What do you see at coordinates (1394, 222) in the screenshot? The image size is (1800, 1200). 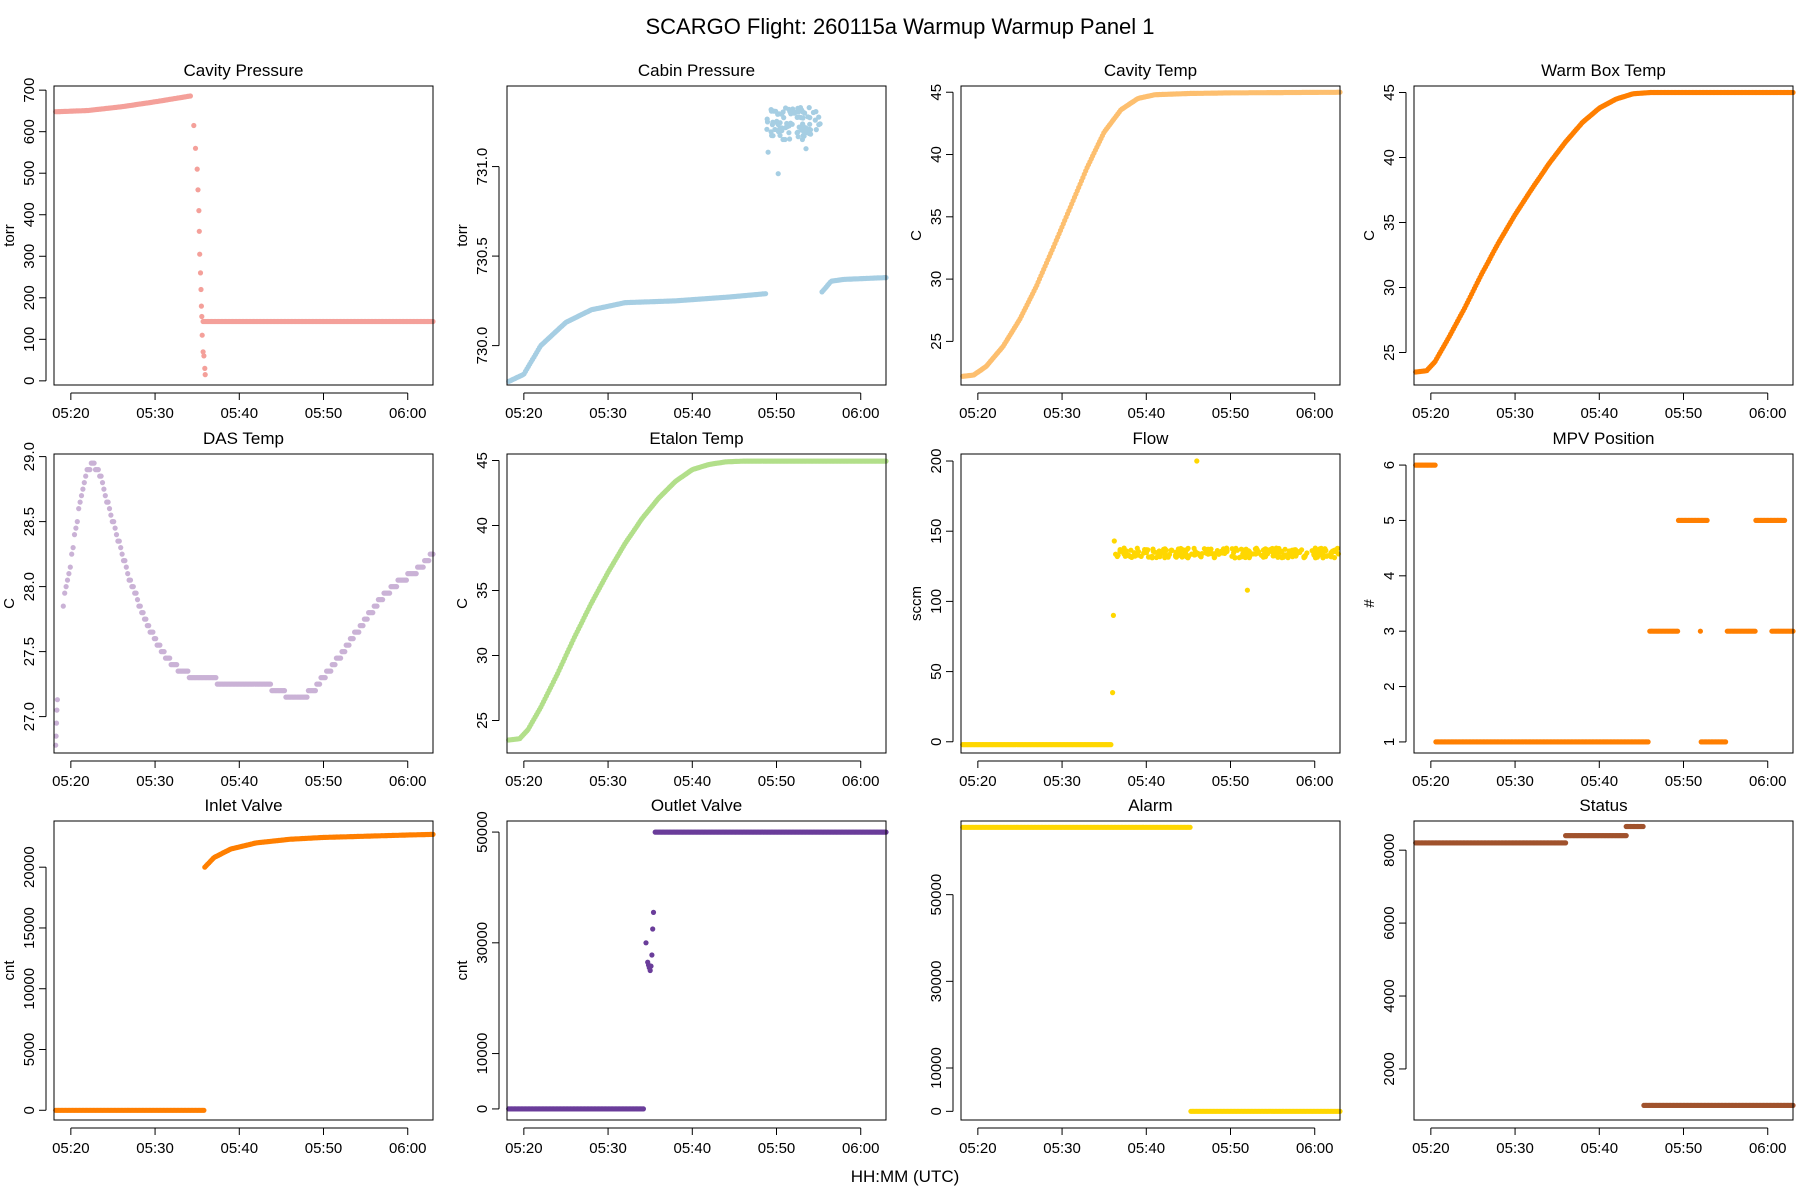 I see `y-axis-warm-box-temp: 25 30 35 40 45` at bounding box center [1394, 222].